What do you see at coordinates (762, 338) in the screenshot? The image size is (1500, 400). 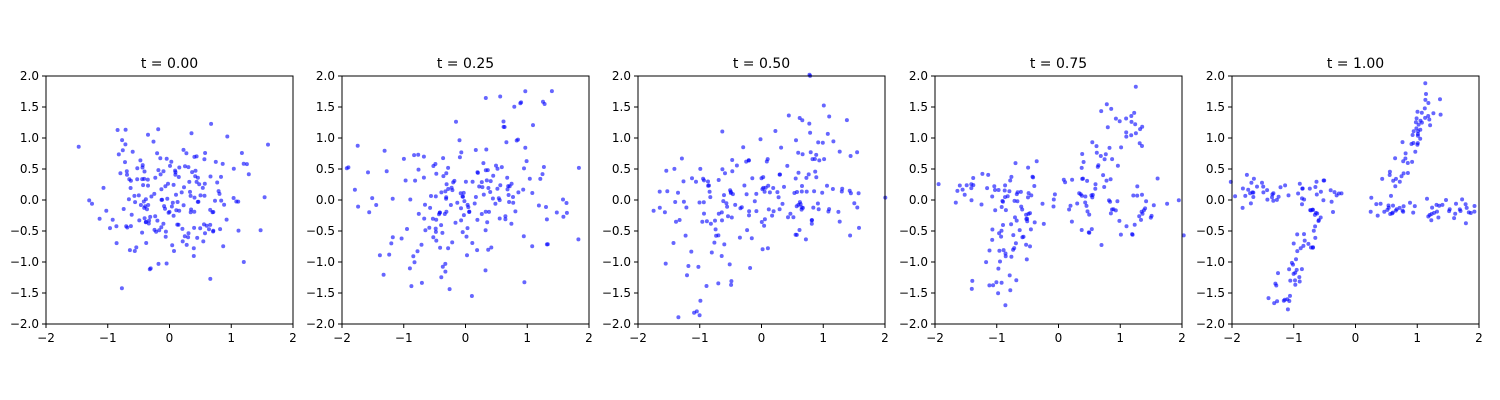 I see `x-tick-label: 0` at bounding box center [762, 338].